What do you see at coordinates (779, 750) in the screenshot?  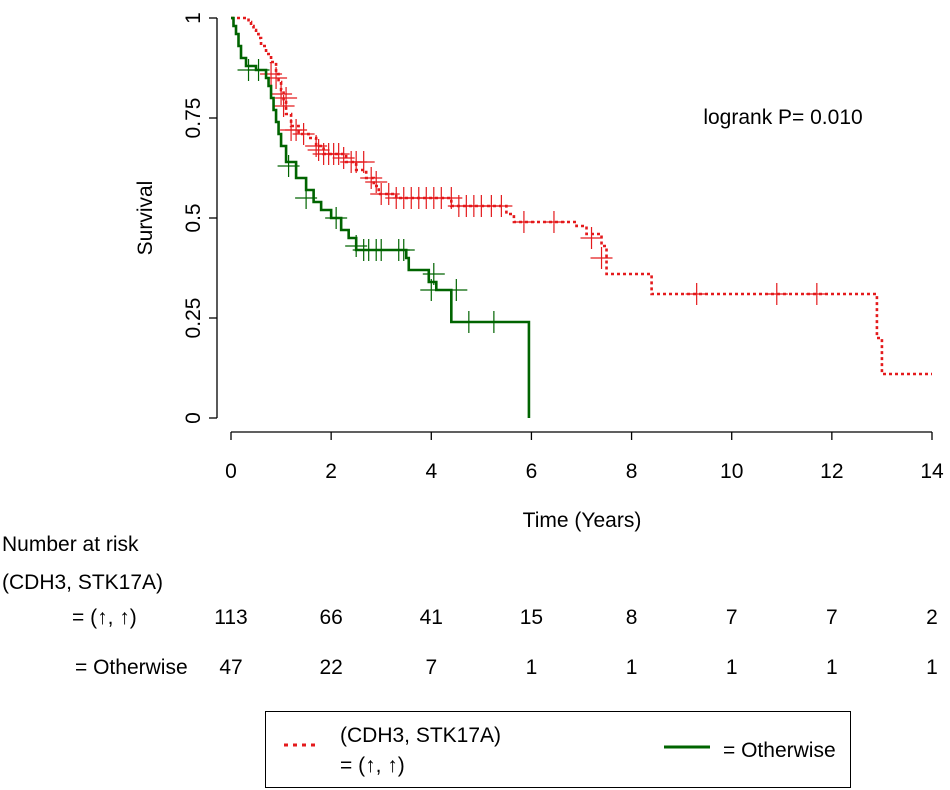 I see `legend-label-otherwise: = Otherwise` at bounding box center [779, 750].